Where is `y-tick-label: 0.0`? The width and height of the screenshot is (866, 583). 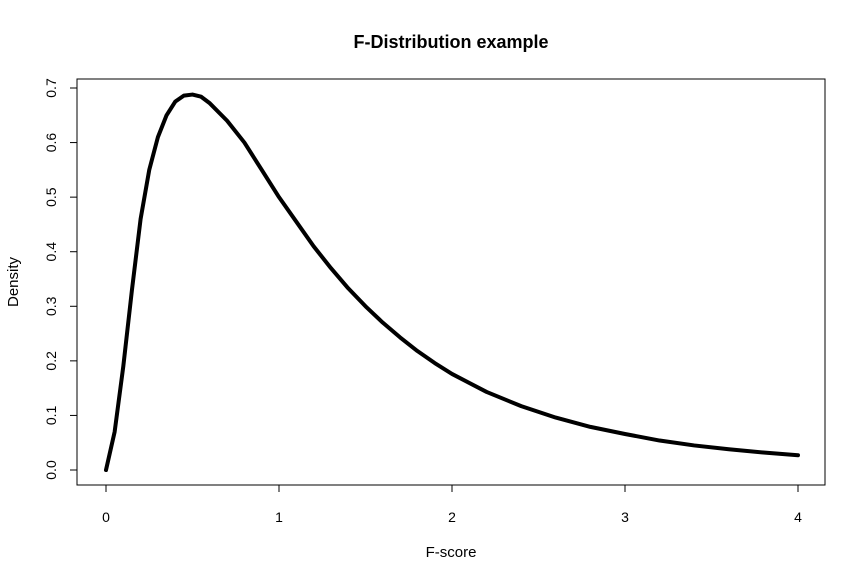 y-tick-label: 0.0 is located at coordinates (51, 470).